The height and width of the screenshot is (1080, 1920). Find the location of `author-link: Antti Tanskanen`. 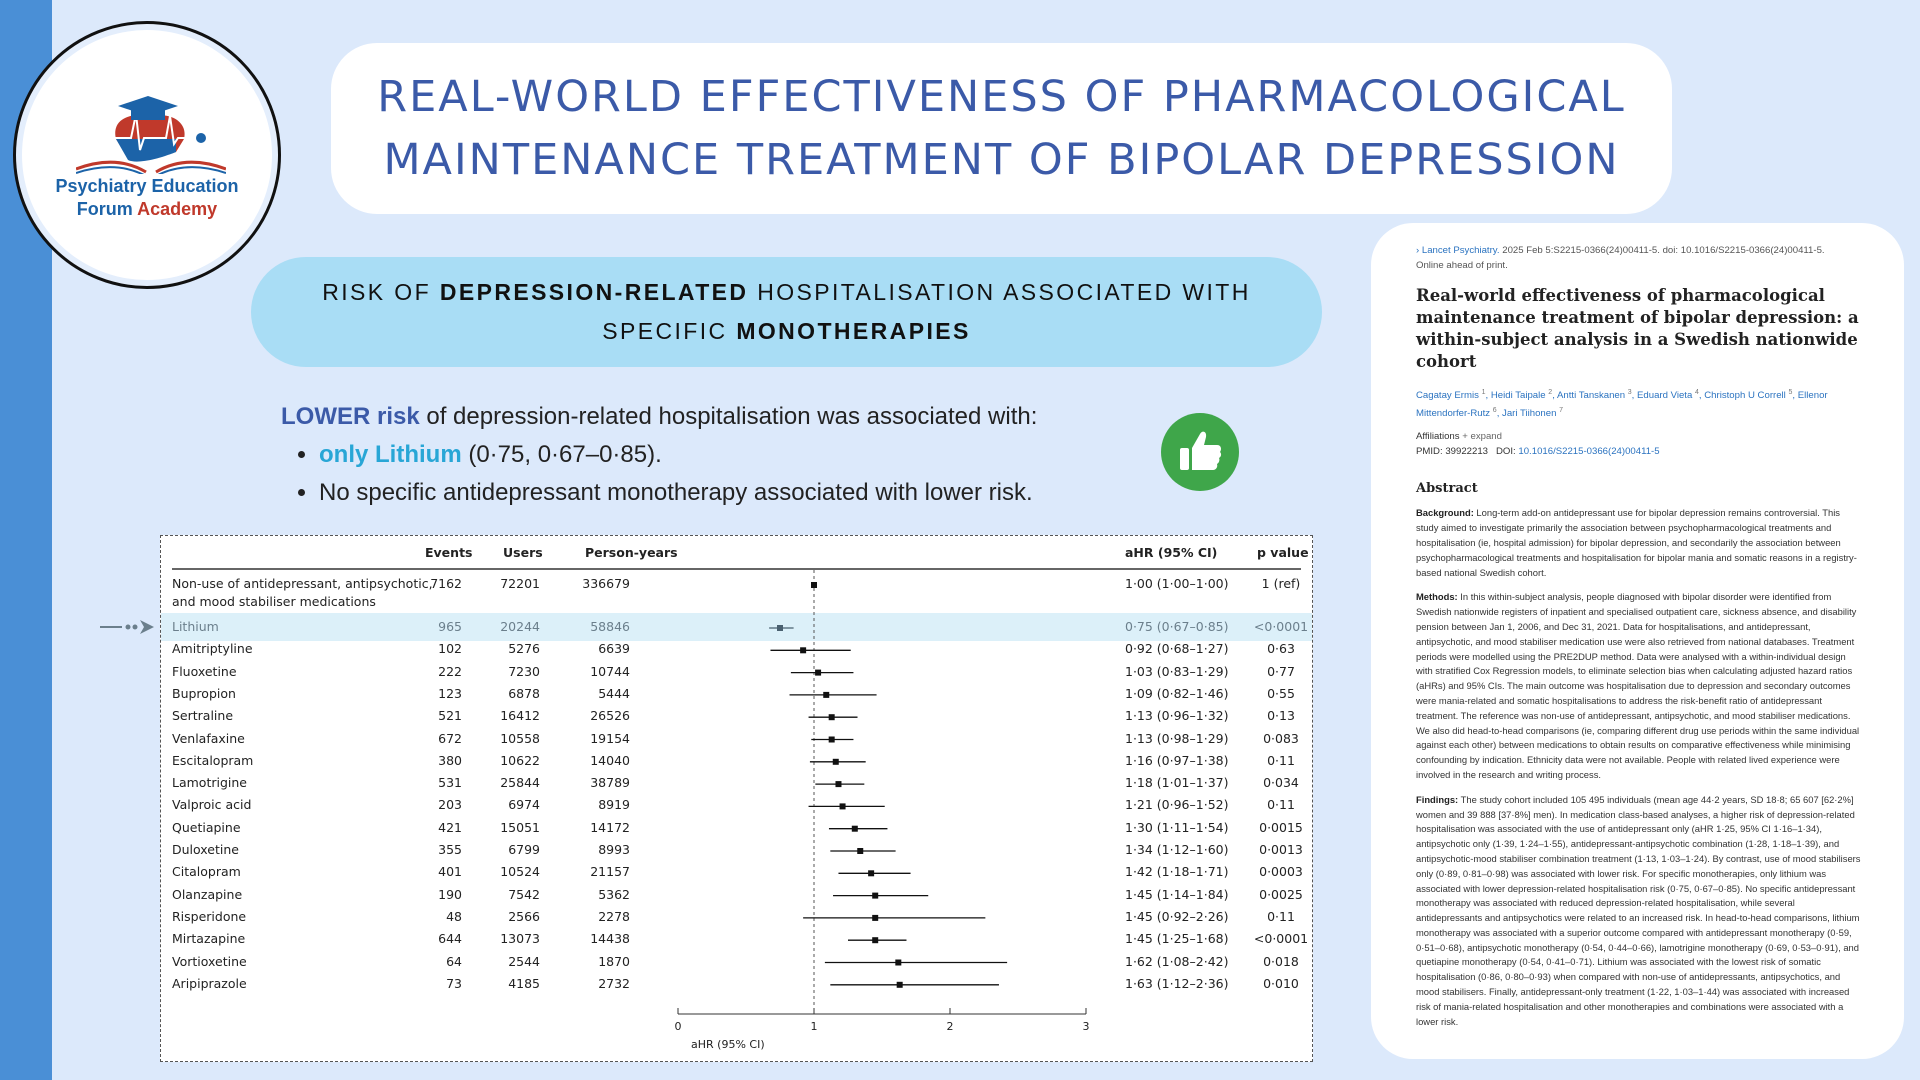

author-link: Antti Tanskanen is located at coordinates (1591, 396).